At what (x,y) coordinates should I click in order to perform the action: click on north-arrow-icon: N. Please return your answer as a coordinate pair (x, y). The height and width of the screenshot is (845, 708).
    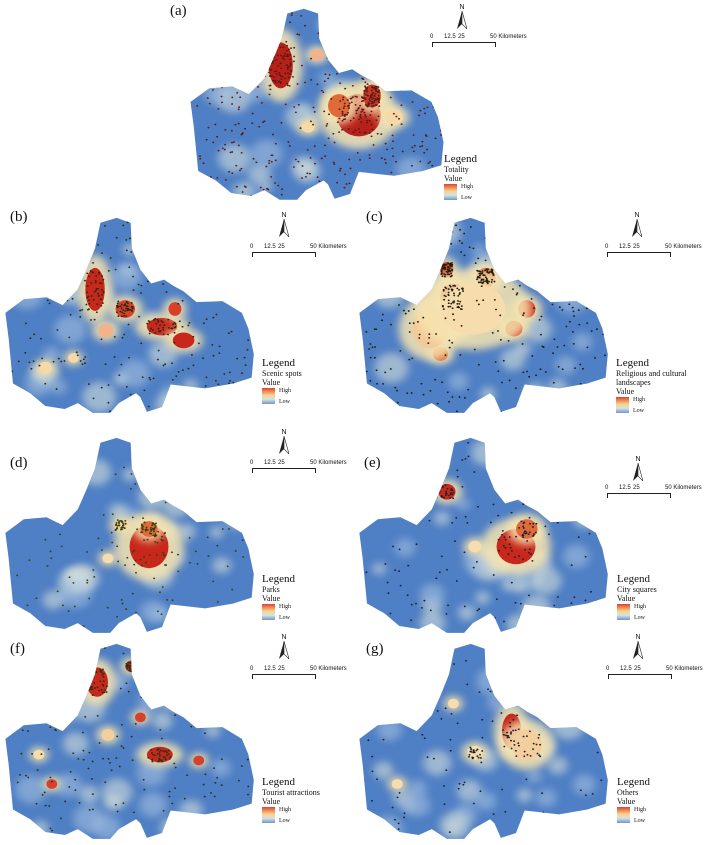
    Looking at the image, I should click on (284, 647).